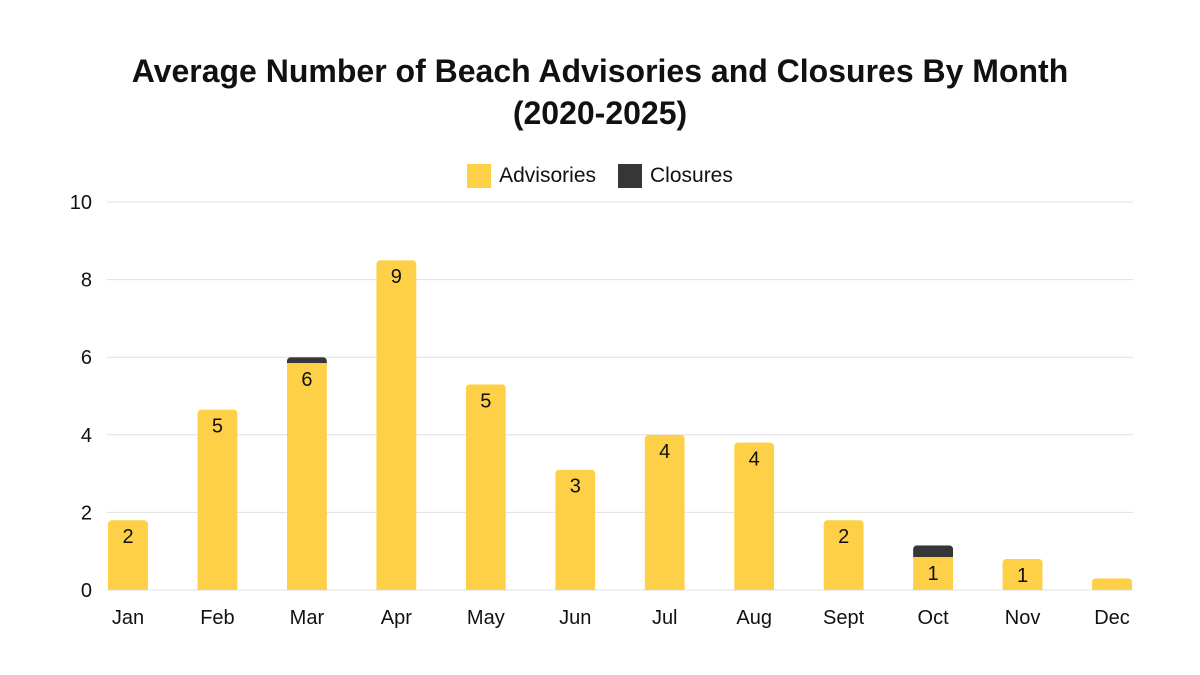  What do you see at coordinates (575, 529) in the screenshot?
I see `bar-advisories-jun` at bounding box center [575, 529].